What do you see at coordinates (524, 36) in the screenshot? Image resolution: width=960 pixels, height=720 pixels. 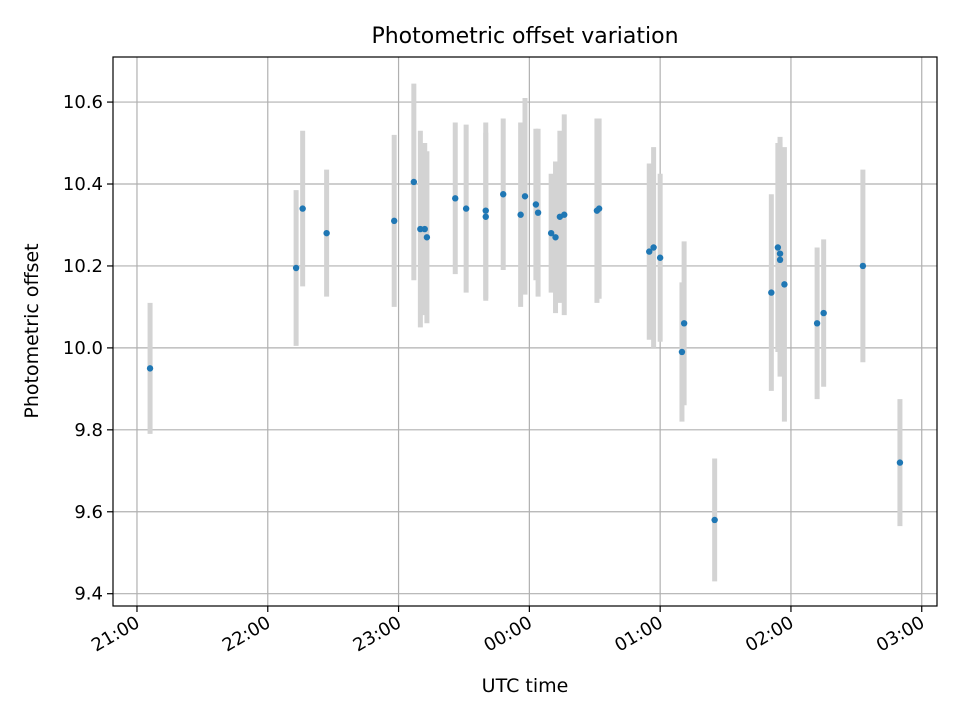 I see `chart-title: Photometric offset variation` at bounding box center [524, 36].